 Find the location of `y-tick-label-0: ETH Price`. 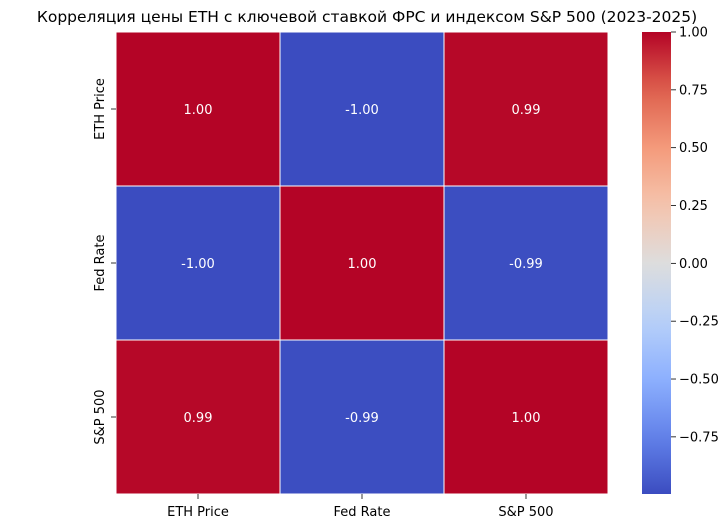

y-tick-label-0: ETH Price is located at coordinates (100, 109).